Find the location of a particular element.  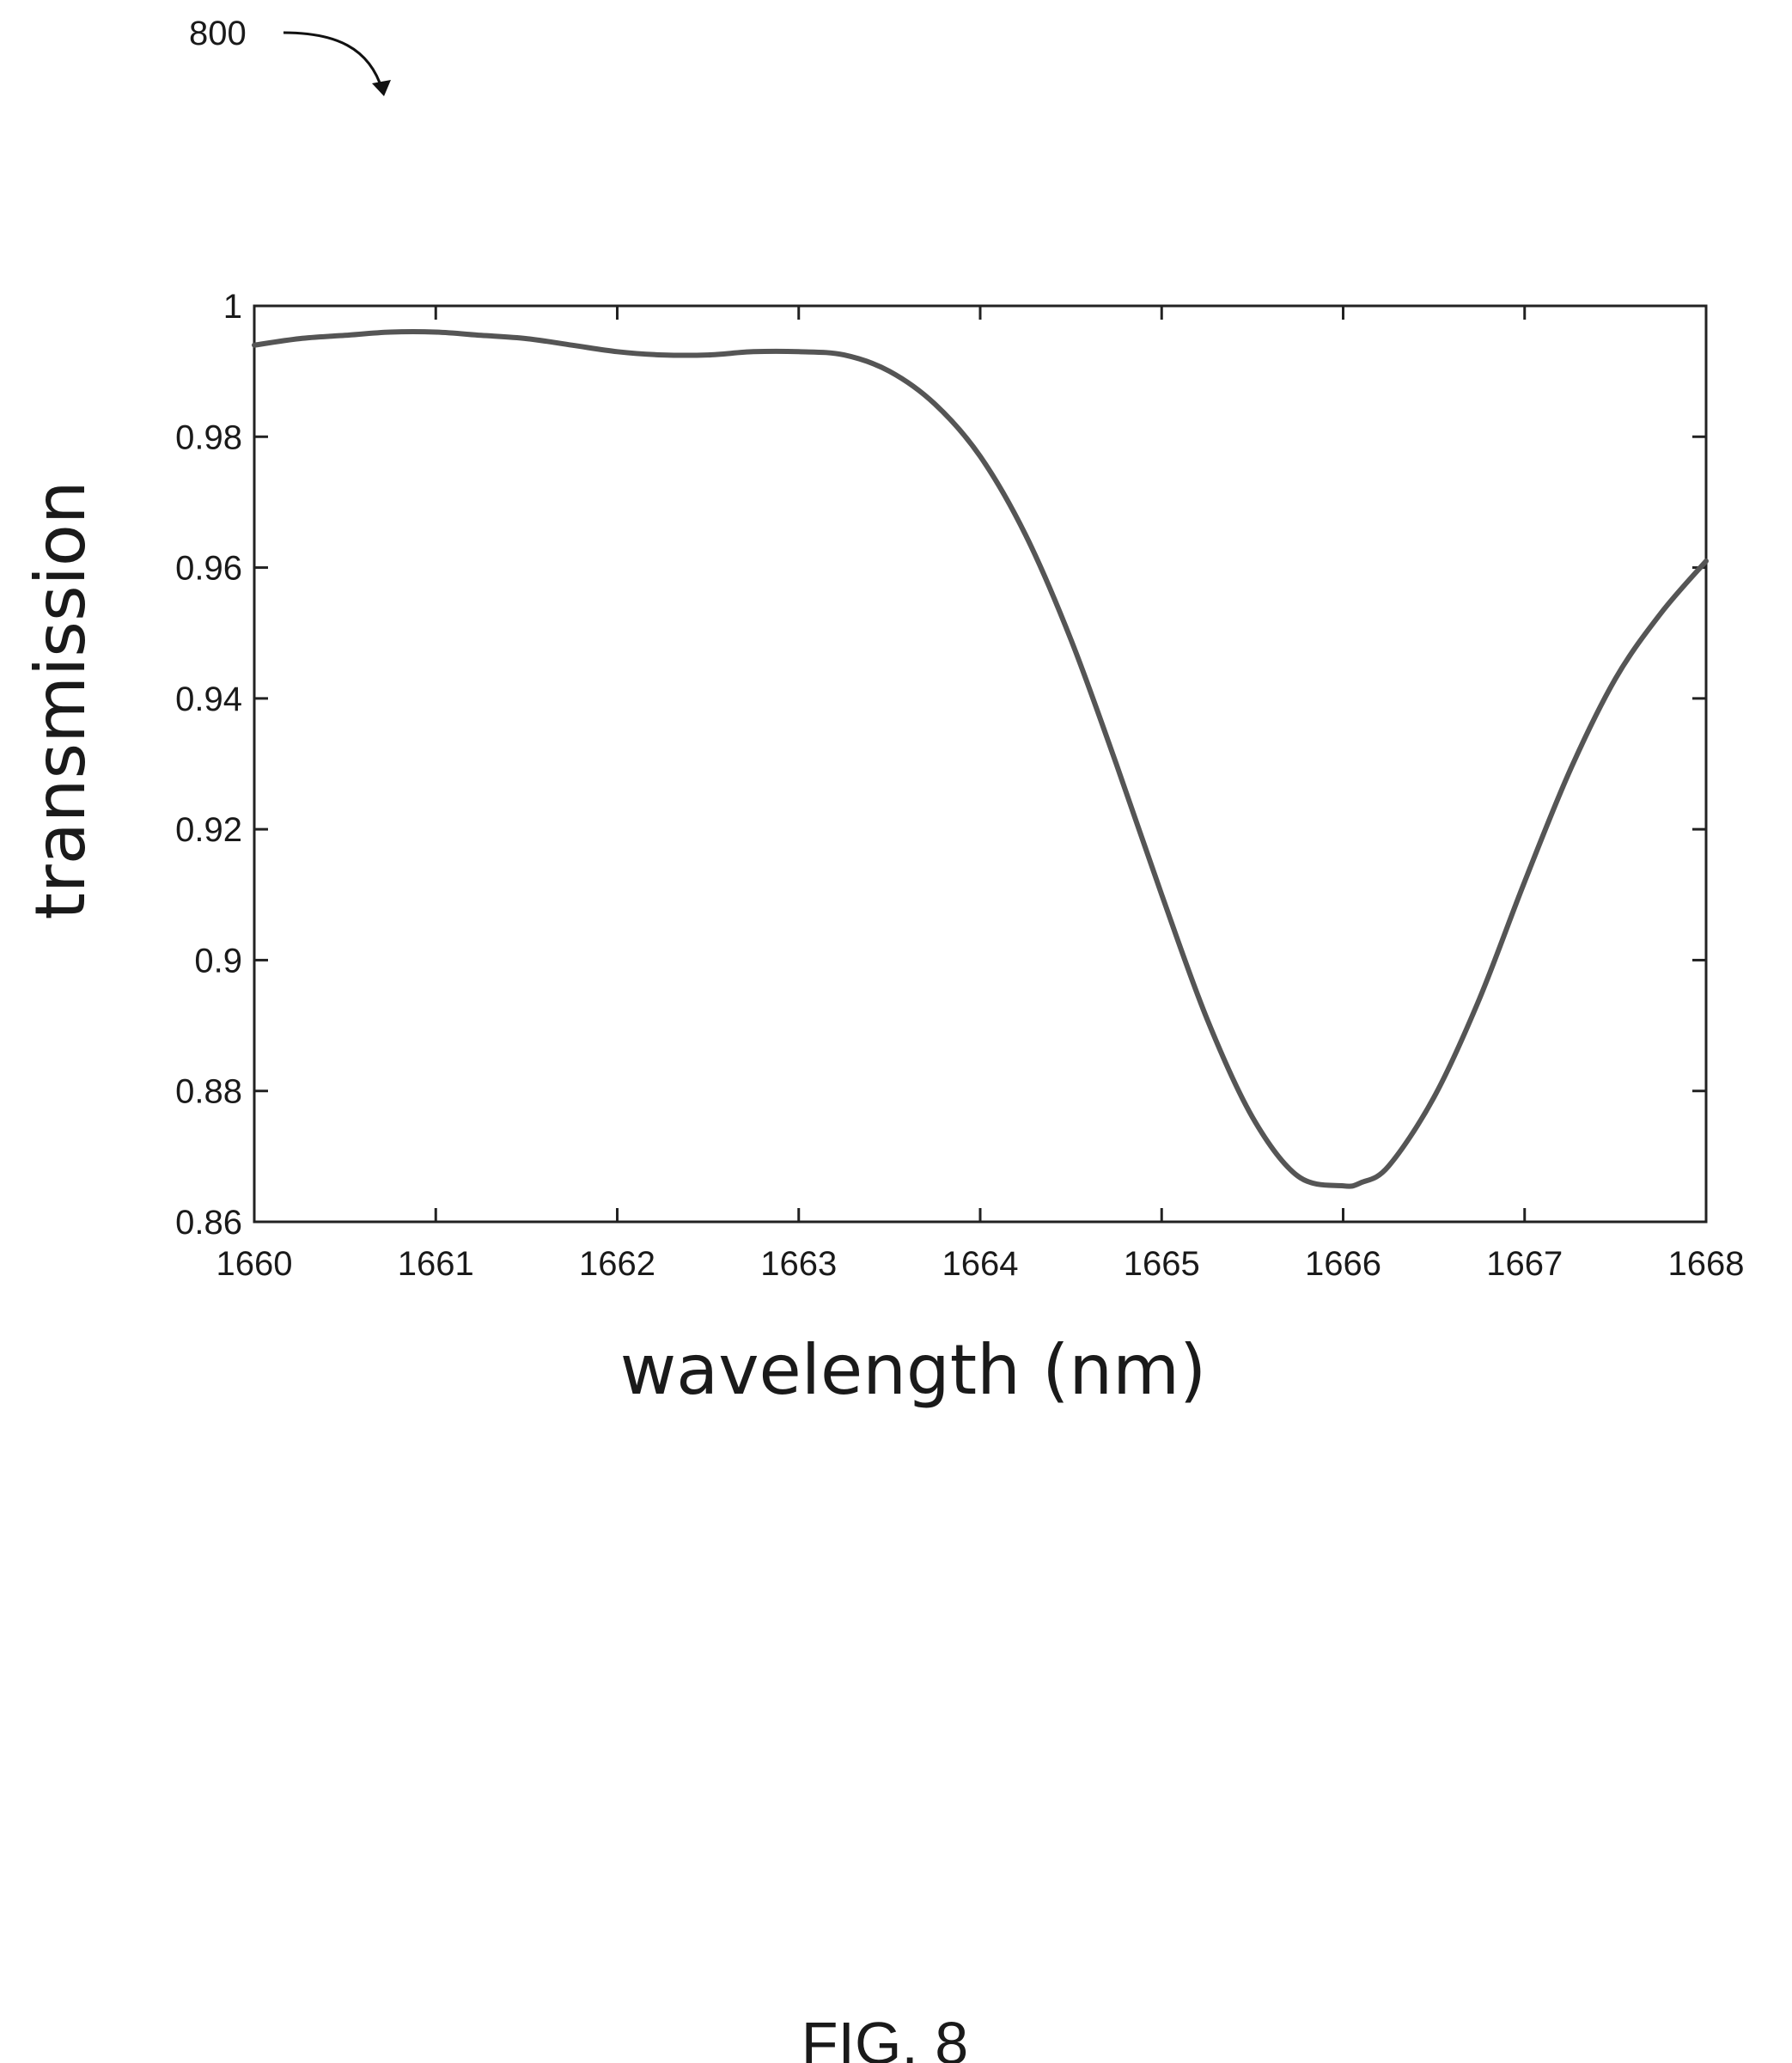

reference-arrowhead-icon is located at coordinates (381, 88).